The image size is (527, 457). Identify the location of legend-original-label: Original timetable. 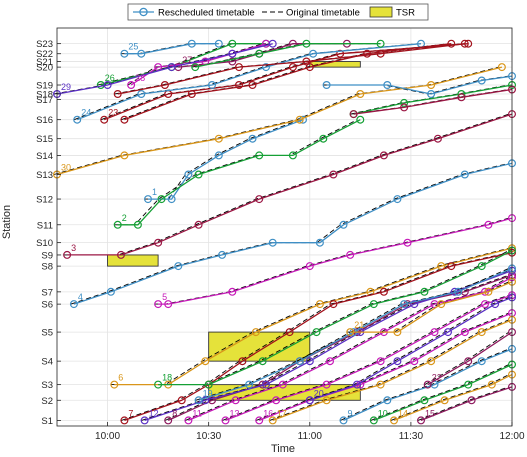
(323, 13).